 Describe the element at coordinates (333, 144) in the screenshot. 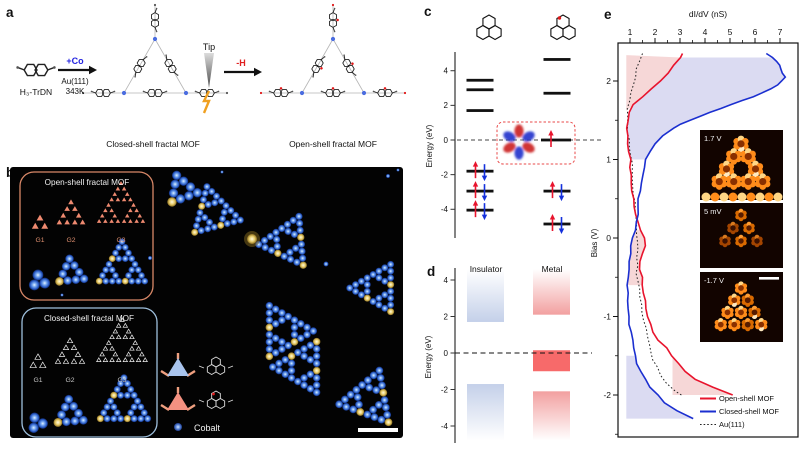

I see `open-shell-product-label: Open-shell fractal MOF` at that location.